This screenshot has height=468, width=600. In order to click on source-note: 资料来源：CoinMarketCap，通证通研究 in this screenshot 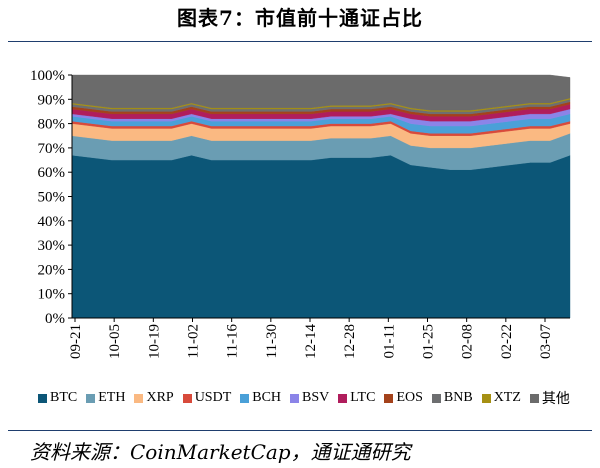, I will do `click(220, 452)`.